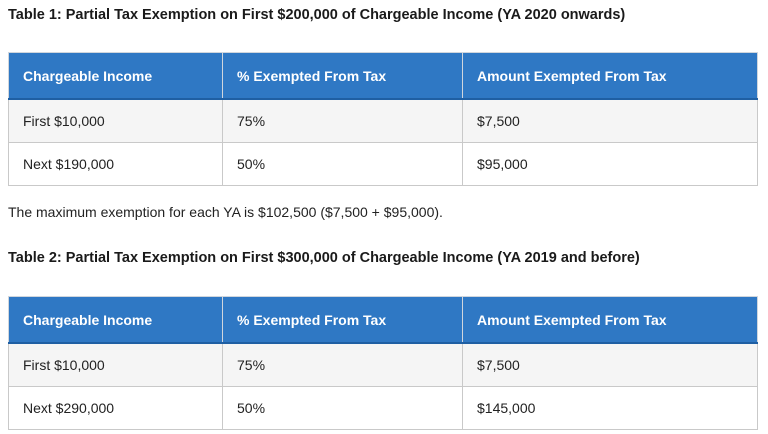 Image resolution: width=768 pixels, height=434 pixels. I want to click on cell-chargeable-income: Next $290,000, so click(115, 408).